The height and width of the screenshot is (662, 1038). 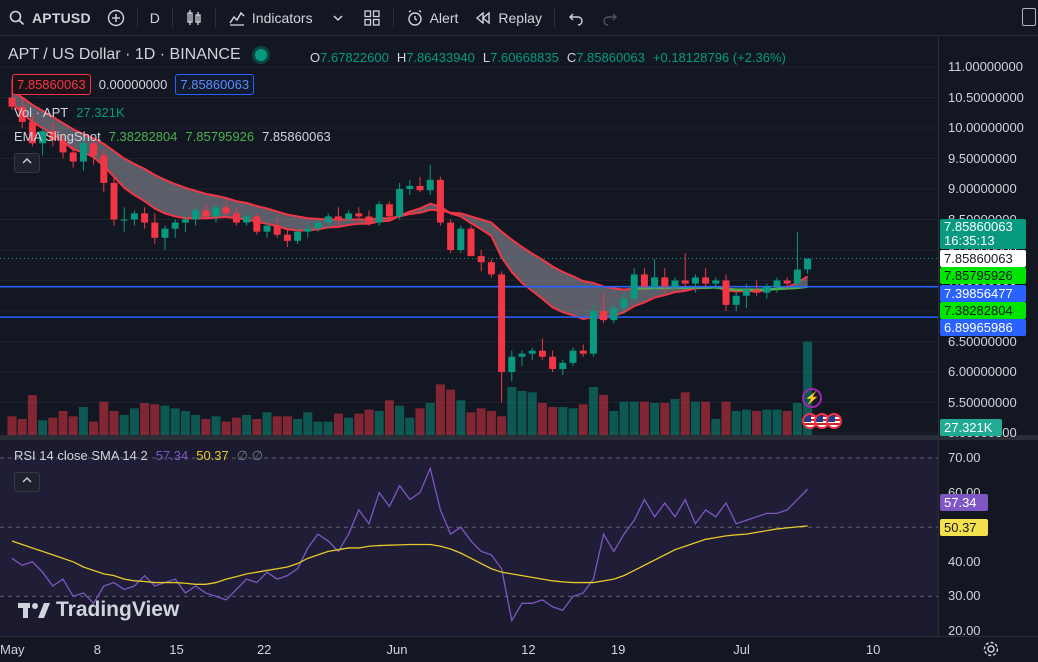 What do you see at coordinates (982, 158) in the screenshot?
I see `price-tick-label: 9.50000000` at bounding box center [982, 158].